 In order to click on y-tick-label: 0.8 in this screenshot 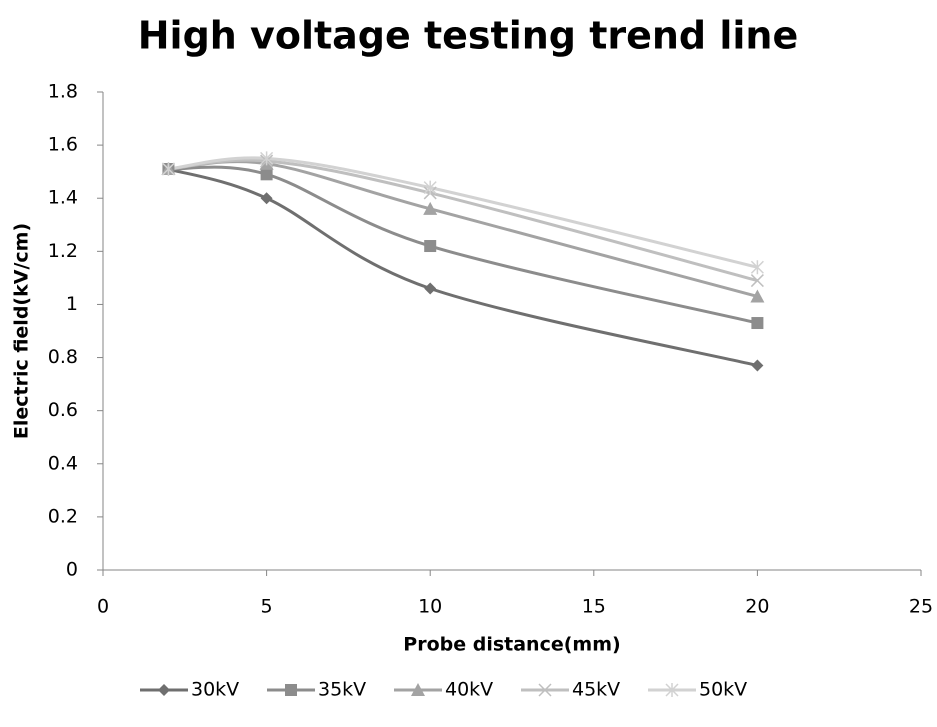, I will do `click(63, 357)`.